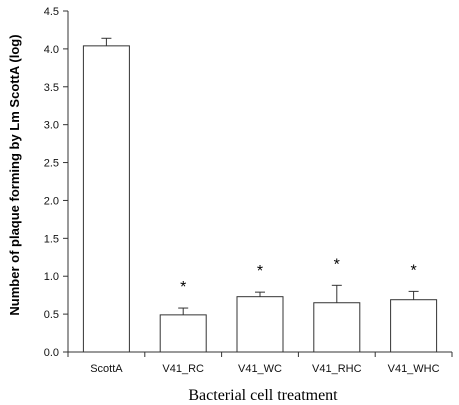 The width and height of the screenshot is (459, 405). What do you see at coordinates (51, 12) in the screenshot?
I see `y-tick-label: 4.5` at bounding box center [51, 12].